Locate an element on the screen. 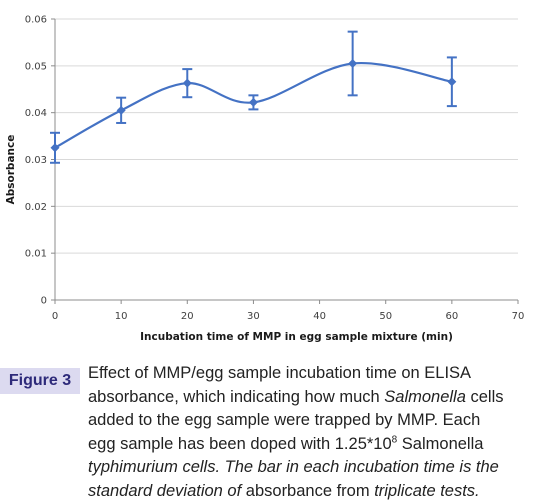 The width and height of the screenshot is (556, 503). y-tick-label: 0.05 is located at coordinates (36, 66).